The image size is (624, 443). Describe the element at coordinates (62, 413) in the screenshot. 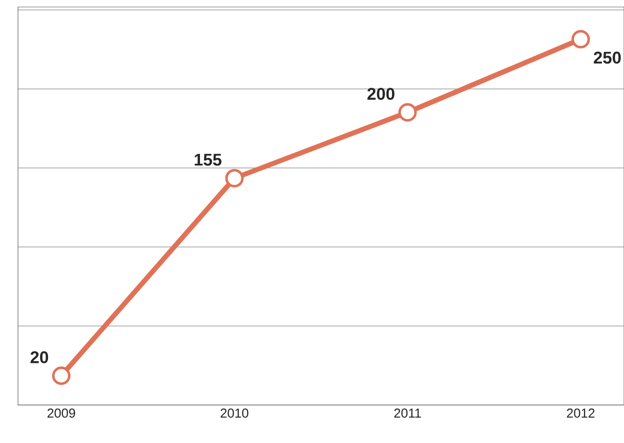

I see `x-tick-label: 2009` at that location.